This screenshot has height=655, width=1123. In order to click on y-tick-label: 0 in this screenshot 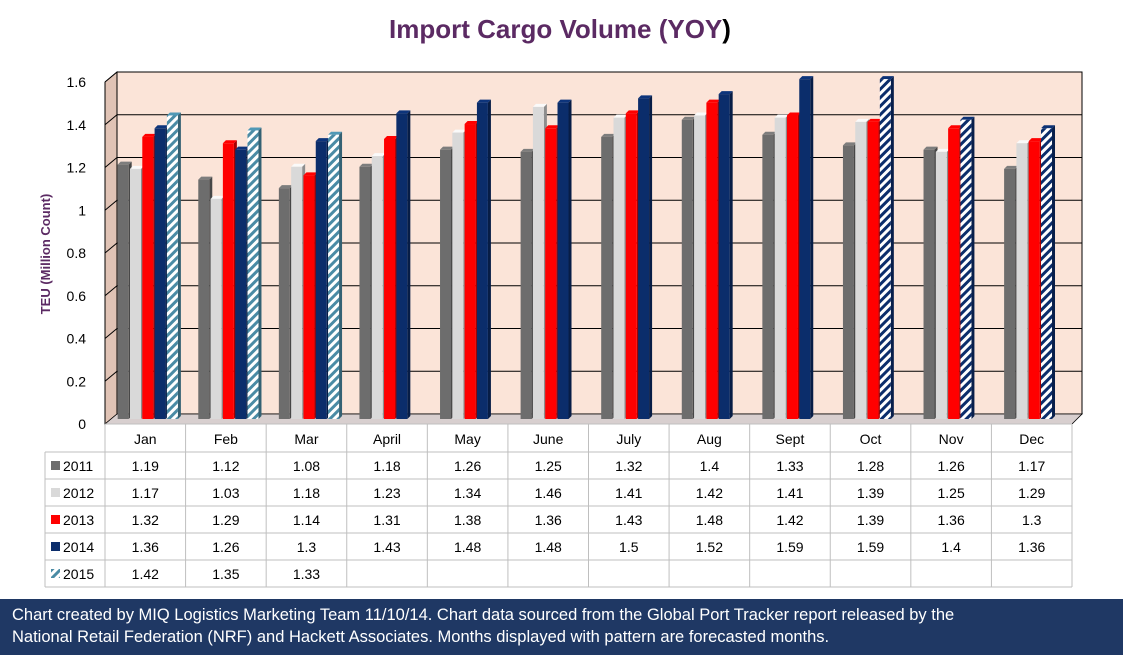, I will do `click(82, 424)`.